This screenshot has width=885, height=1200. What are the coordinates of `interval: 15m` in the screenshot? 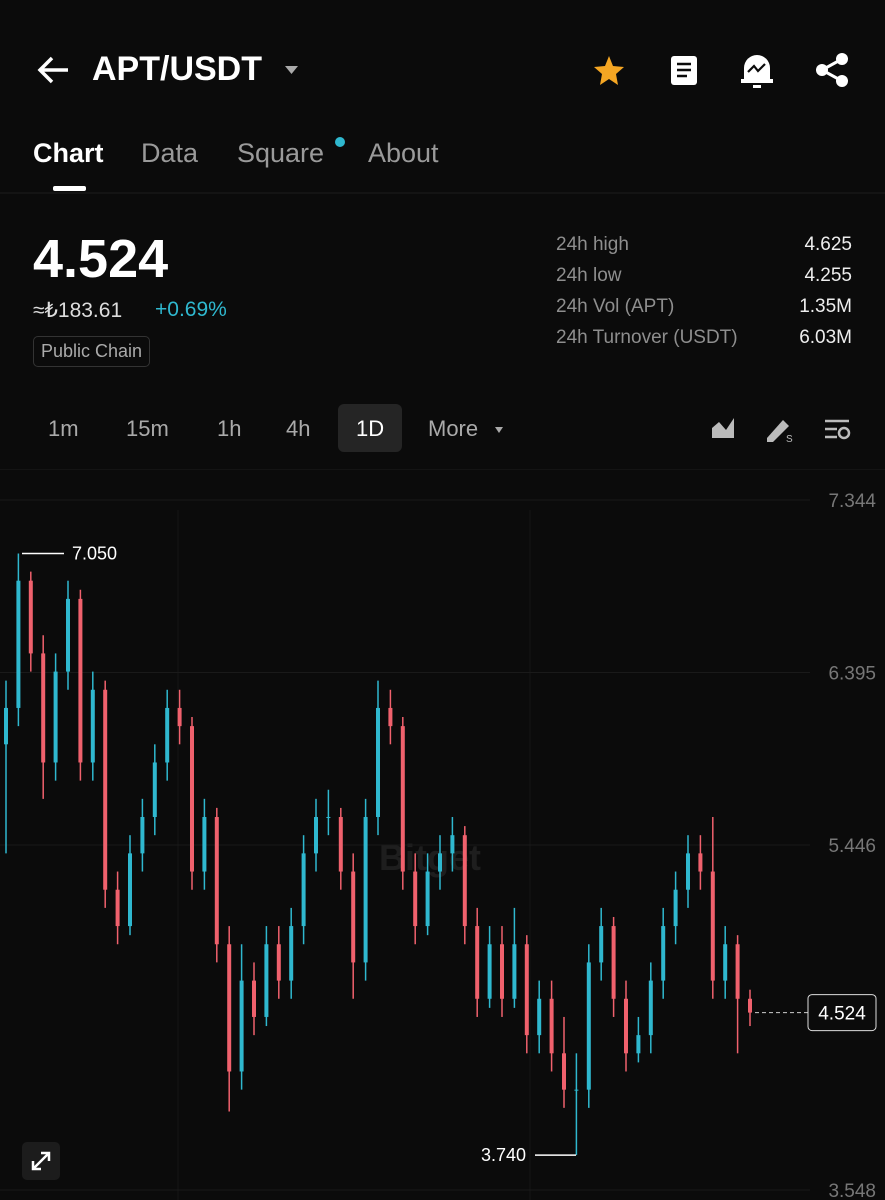 It's located at (147, 428).